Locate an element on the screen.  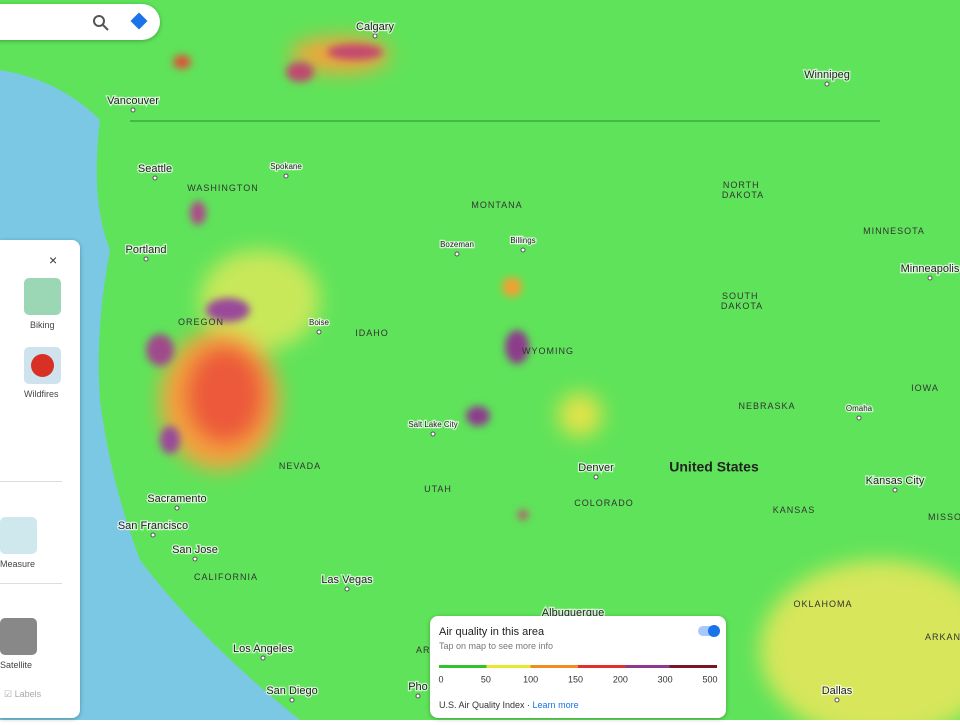
region-label: ARKAN is located at coordinates (942, 637).